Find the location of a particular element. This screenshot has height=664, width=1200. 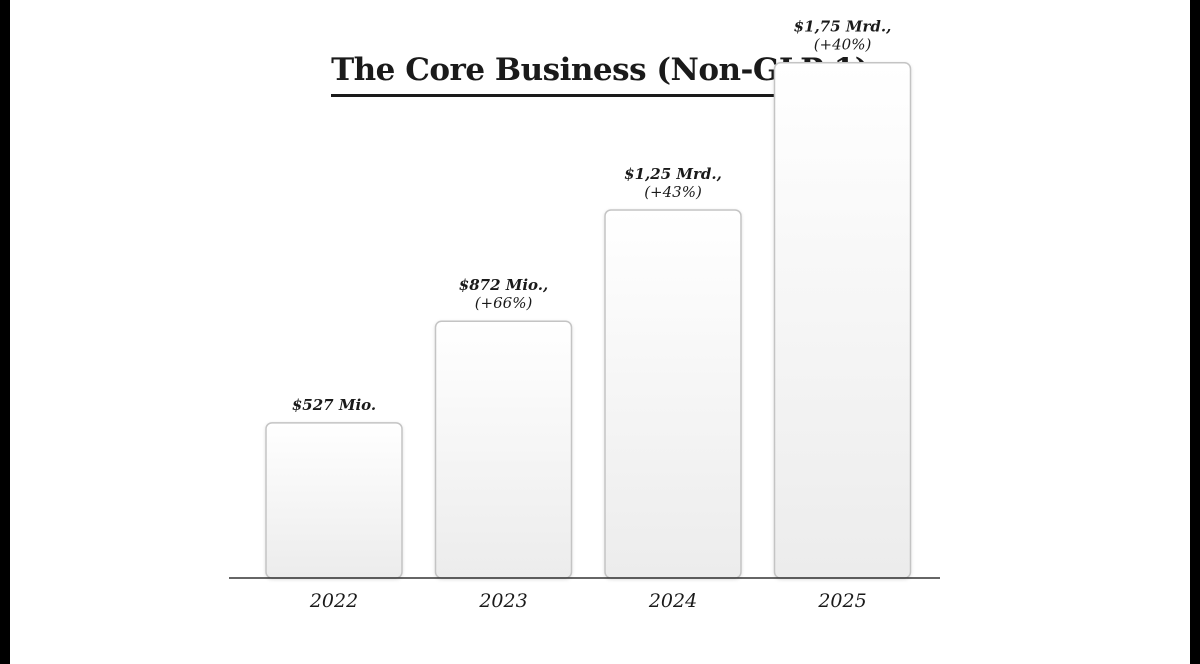

data-label-value: $1,75 Mrd., is located at coordinates (843, 27).